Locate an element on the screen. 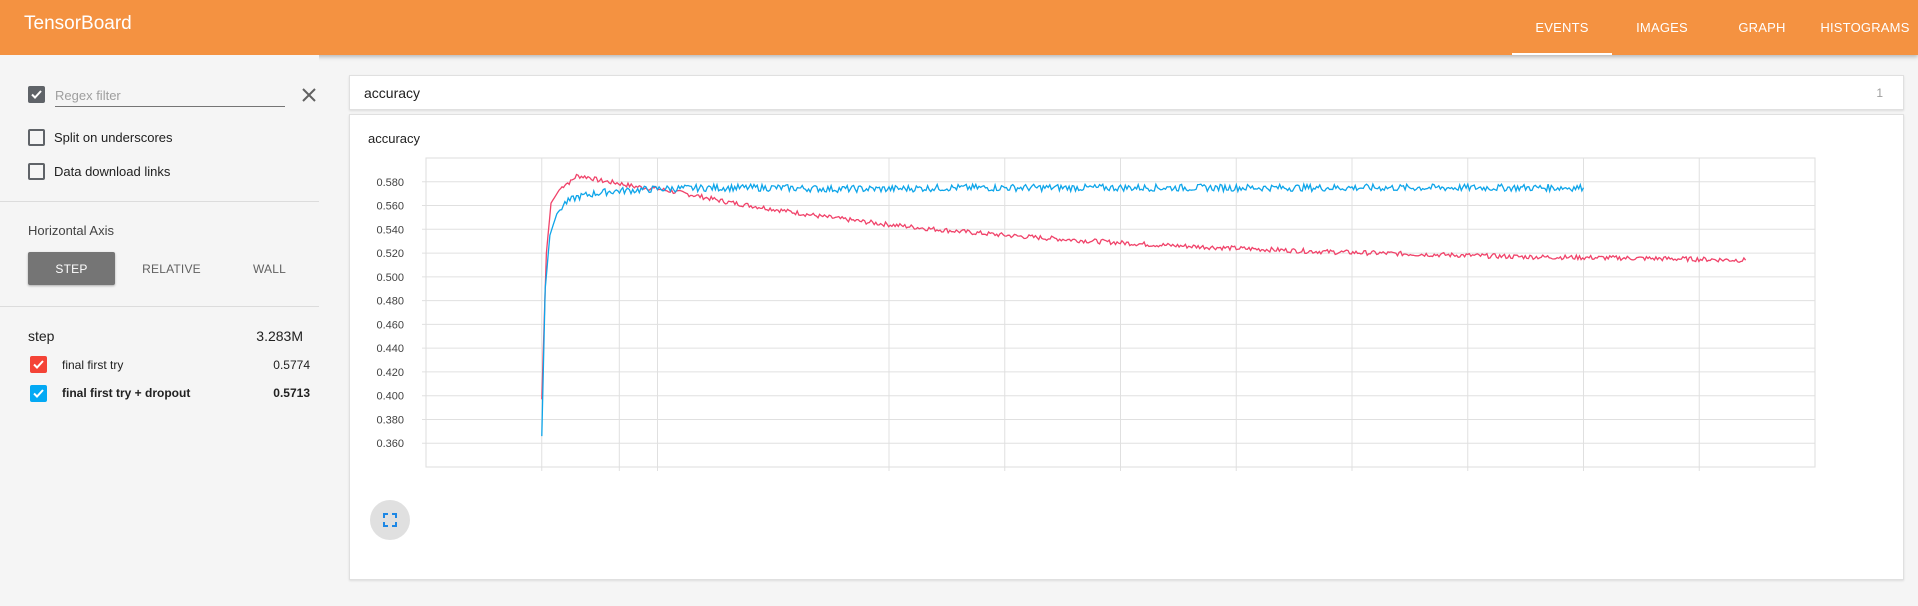  y-tick-label: 0.480 is located at coordinates (390, 302).